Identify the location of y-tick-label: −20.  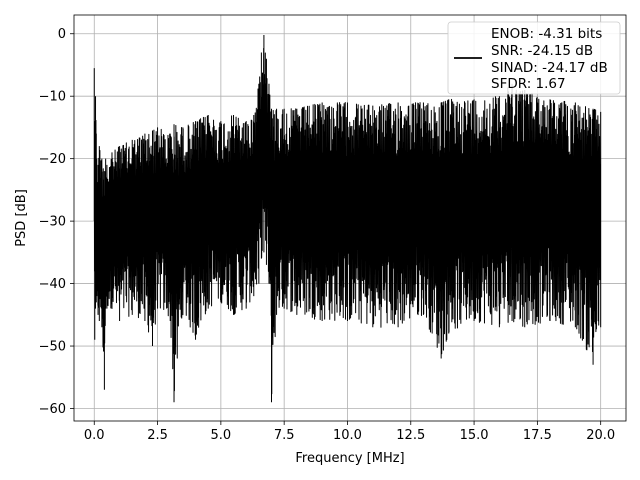
(52, 159).